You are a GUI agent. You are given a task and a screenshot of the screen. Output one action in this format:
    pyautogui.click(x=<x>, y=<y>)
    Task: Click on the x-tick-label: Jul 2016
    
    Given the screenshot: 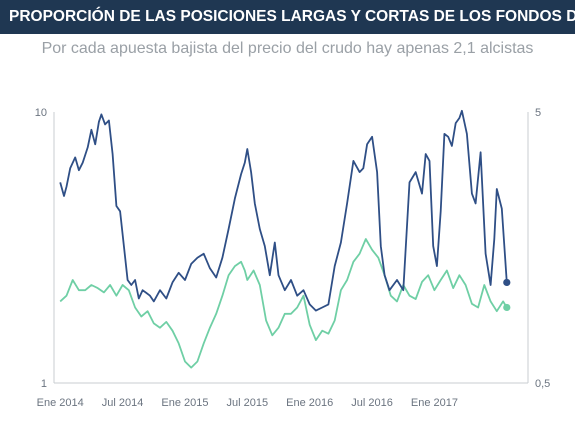 What is the action you would take?
    pyautogui.click(x=372, y=403)
    